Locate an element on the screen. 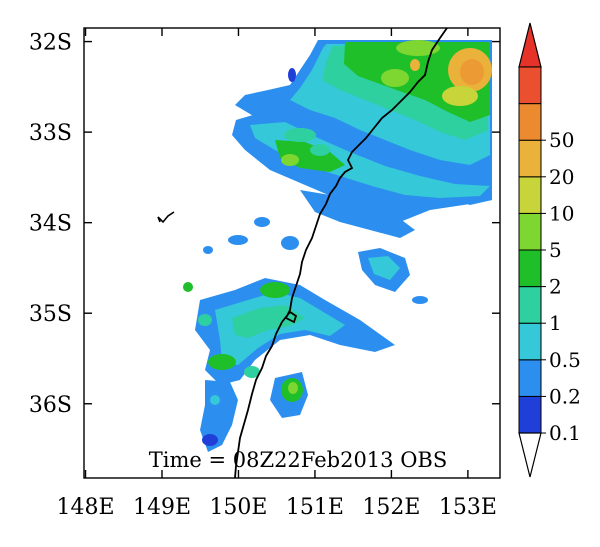 Image resolution: width=600 pixels, height=547 pixels. colorbar-label: 50 is located at coordinates (561, 140).